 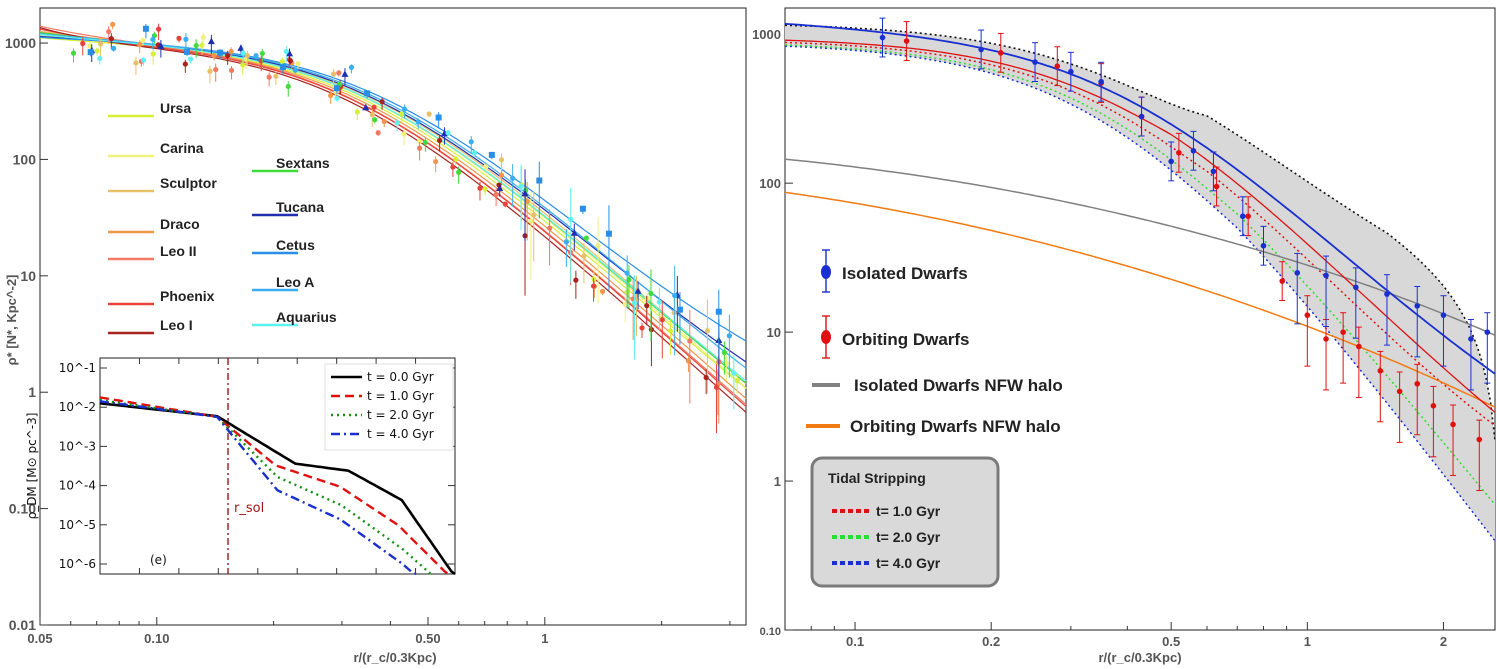 I want to click on x-tick-label: 0.50, so click(x=427, y=638).